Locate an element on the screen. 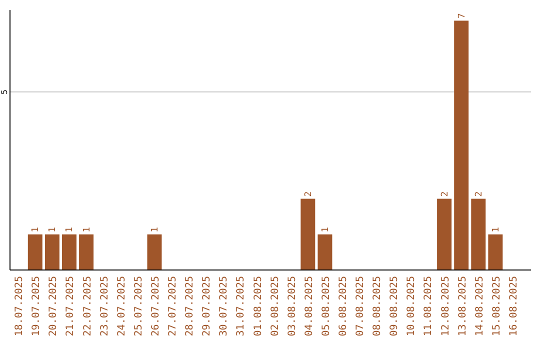 This screenshot has width=540, height=340. x-tick-label: 02.08.2025 is located at coordinates (275, 306).